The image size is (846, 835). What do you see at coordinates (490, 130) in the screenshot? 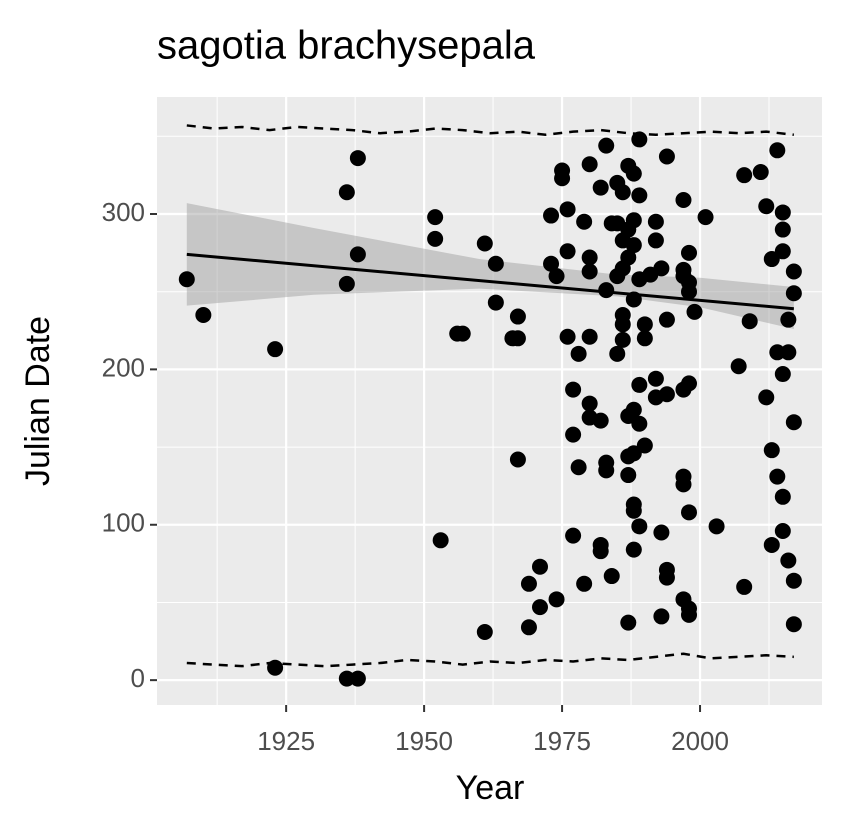
I see `quantile-line` at bounding box center [490, 130].